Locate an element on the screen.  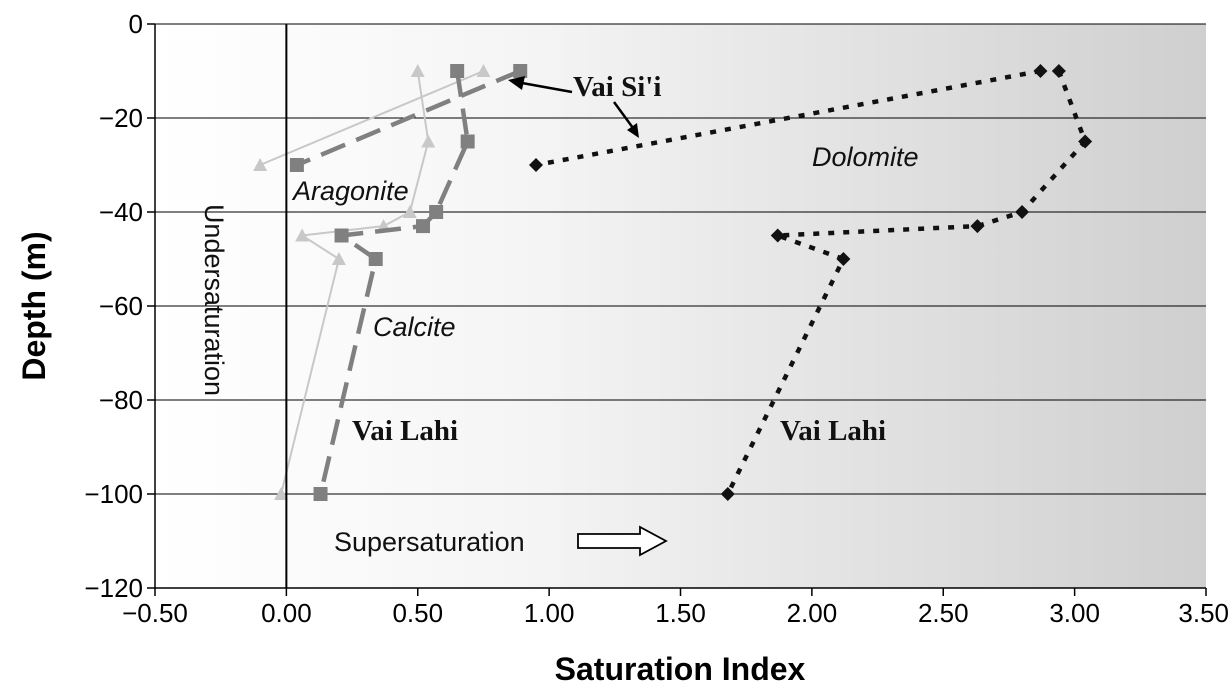
label-undersaturation: Undersaturation is located at coordinates (214, 300).